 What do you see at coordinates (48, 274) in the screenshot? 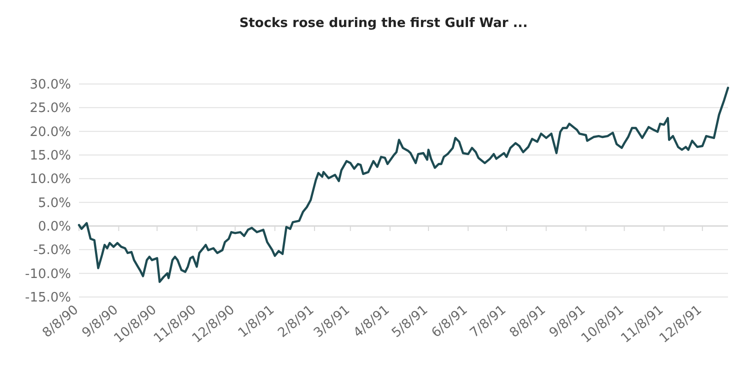
I see `y-tick-label: -10.0%` at bounding box center [48, 274].